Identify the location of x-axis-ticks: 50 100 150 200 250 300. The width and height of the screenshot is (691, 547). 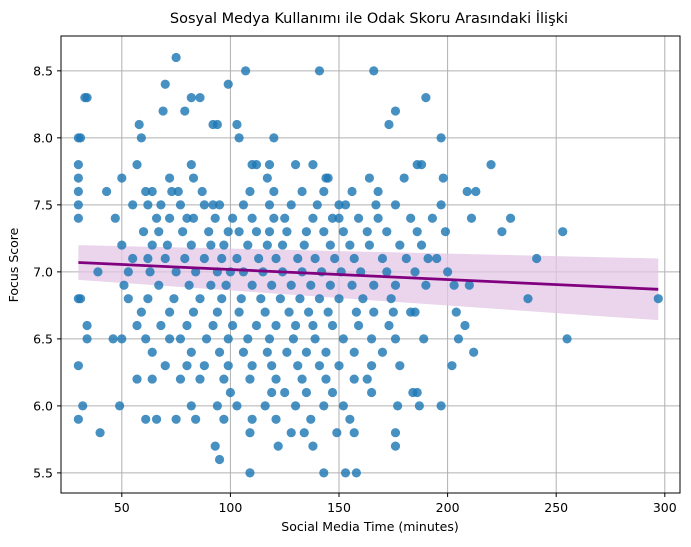
(395, 504).